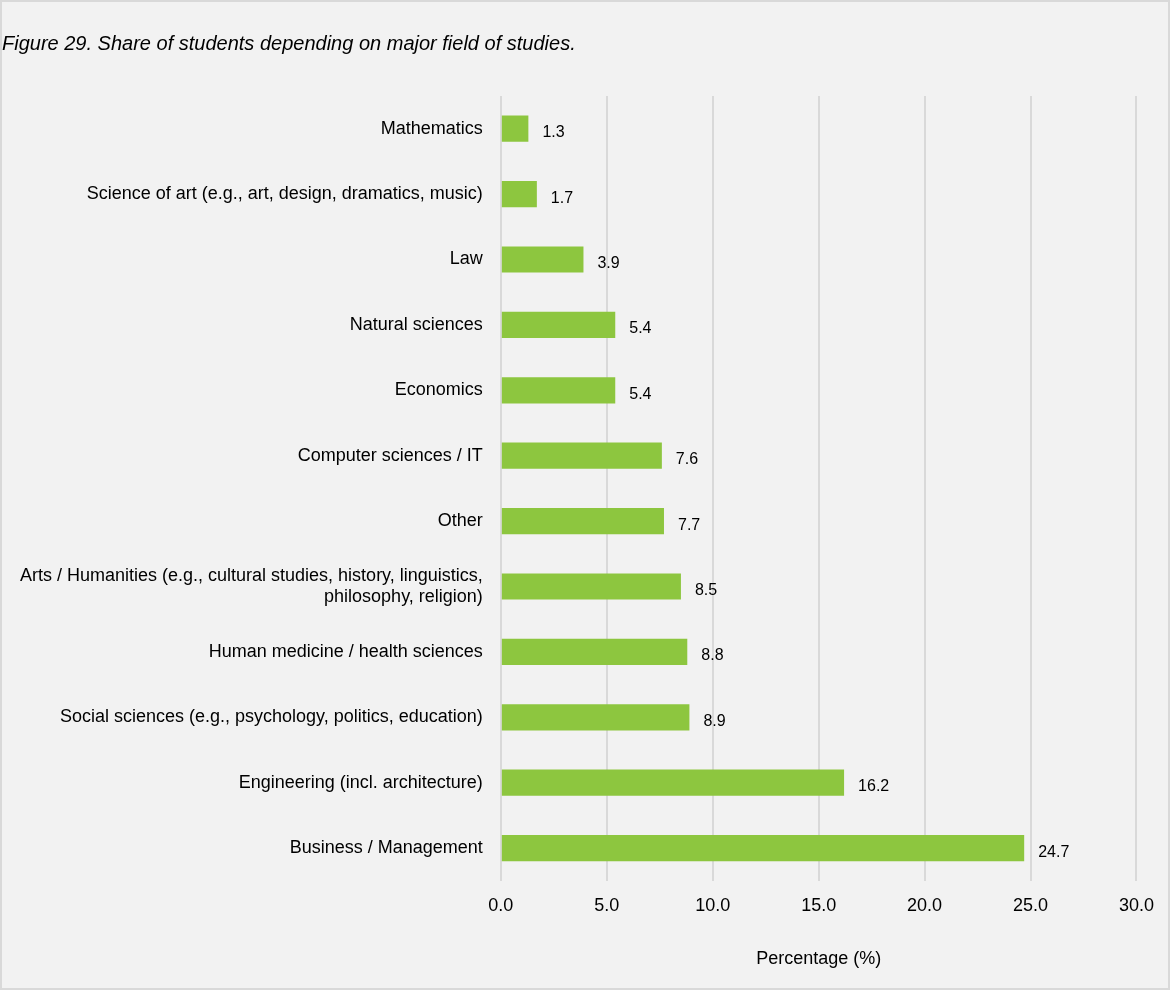  I want to click on data-label: 16.2, so click(874, 786).